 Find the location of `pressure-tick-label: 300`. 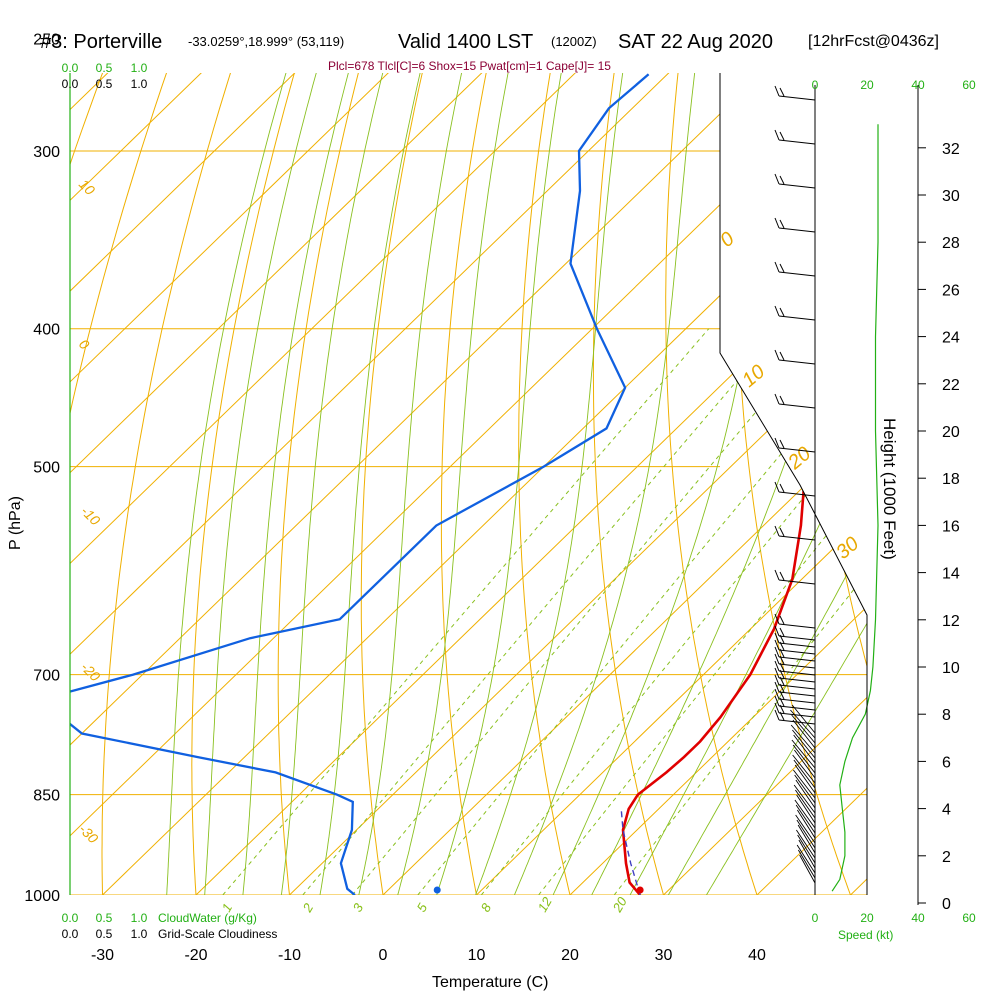

pressure-tick-label: 300 is located at coordinates (46, 152).